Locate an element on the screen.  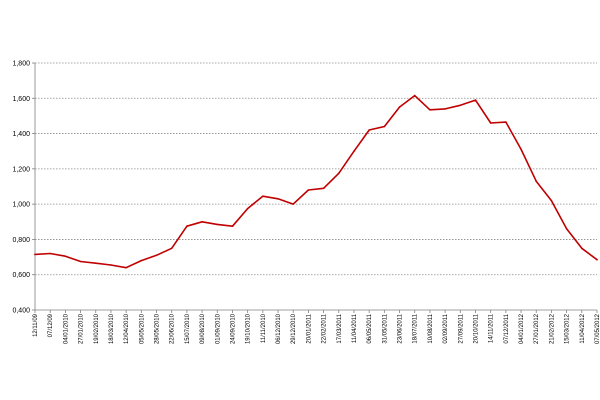
x-tick-label: 06/12/2010 is located at coordinates (279, 328).